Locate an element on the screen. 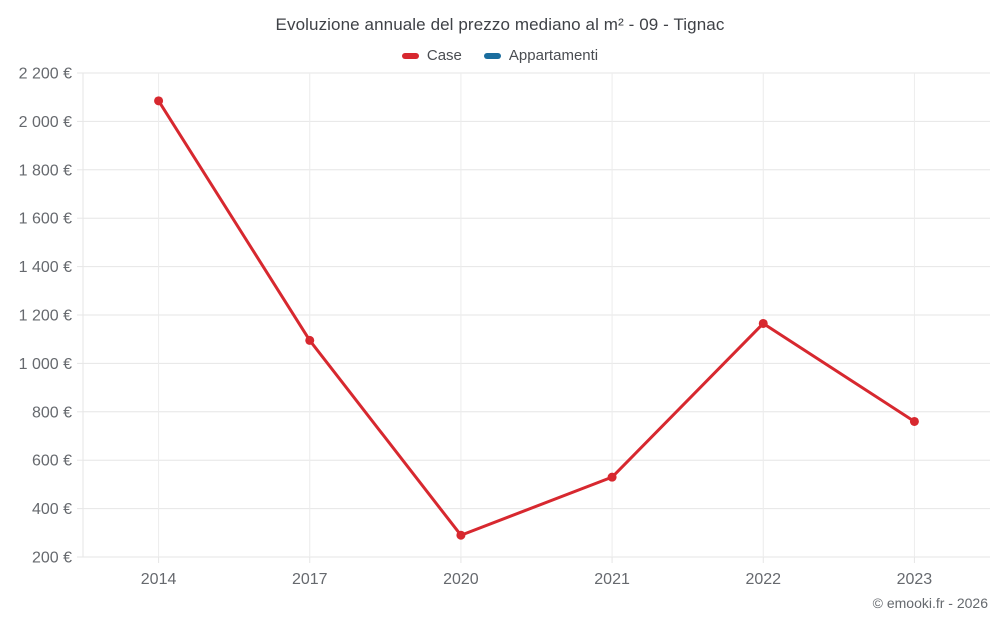  copyright-credit: © emooki.fr - 2026 is located at coordinates (930, 603).